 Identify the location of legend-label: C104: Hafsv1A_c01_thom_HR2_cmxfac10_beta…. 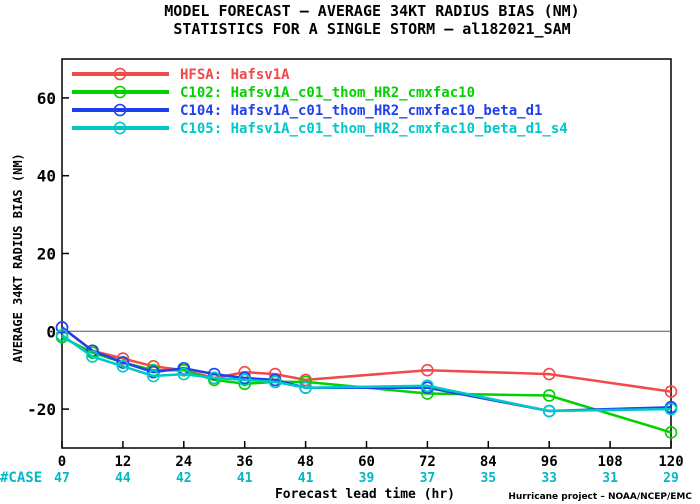
(361, 111).